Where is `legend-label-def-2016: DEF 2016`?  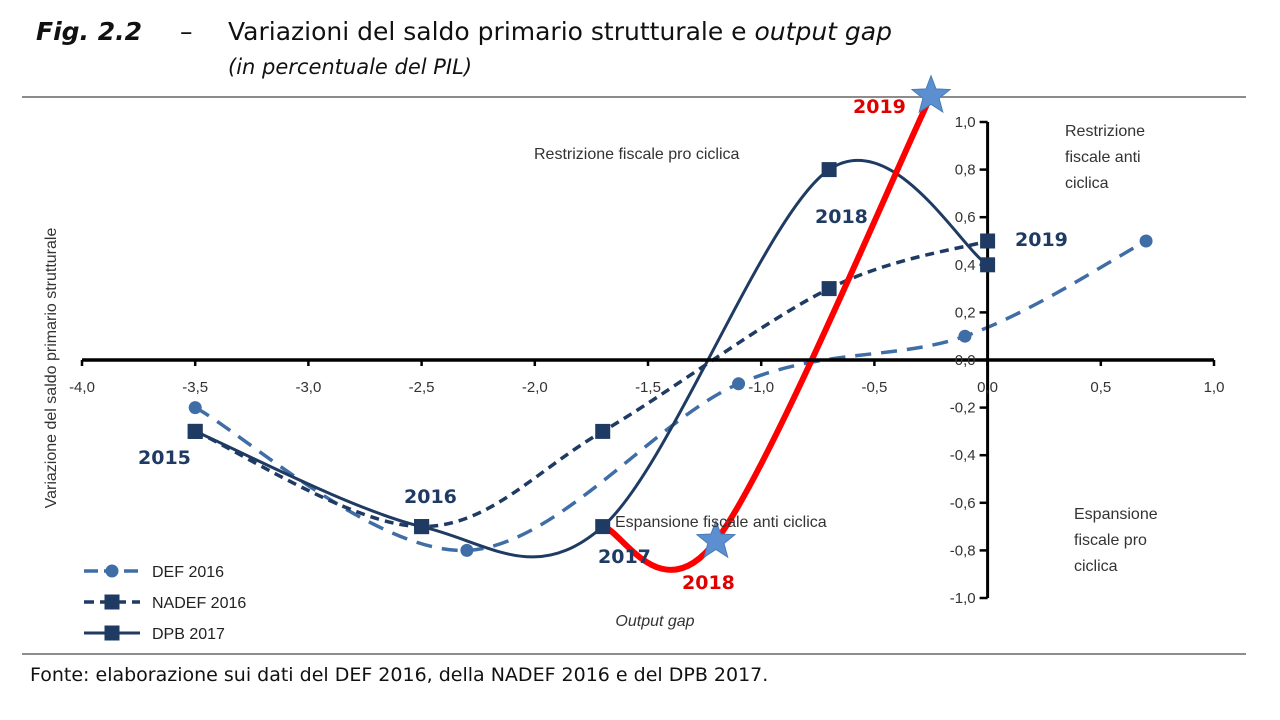
legend-label-def-2016: DEF 2016 is located at coordinates (188, 572).